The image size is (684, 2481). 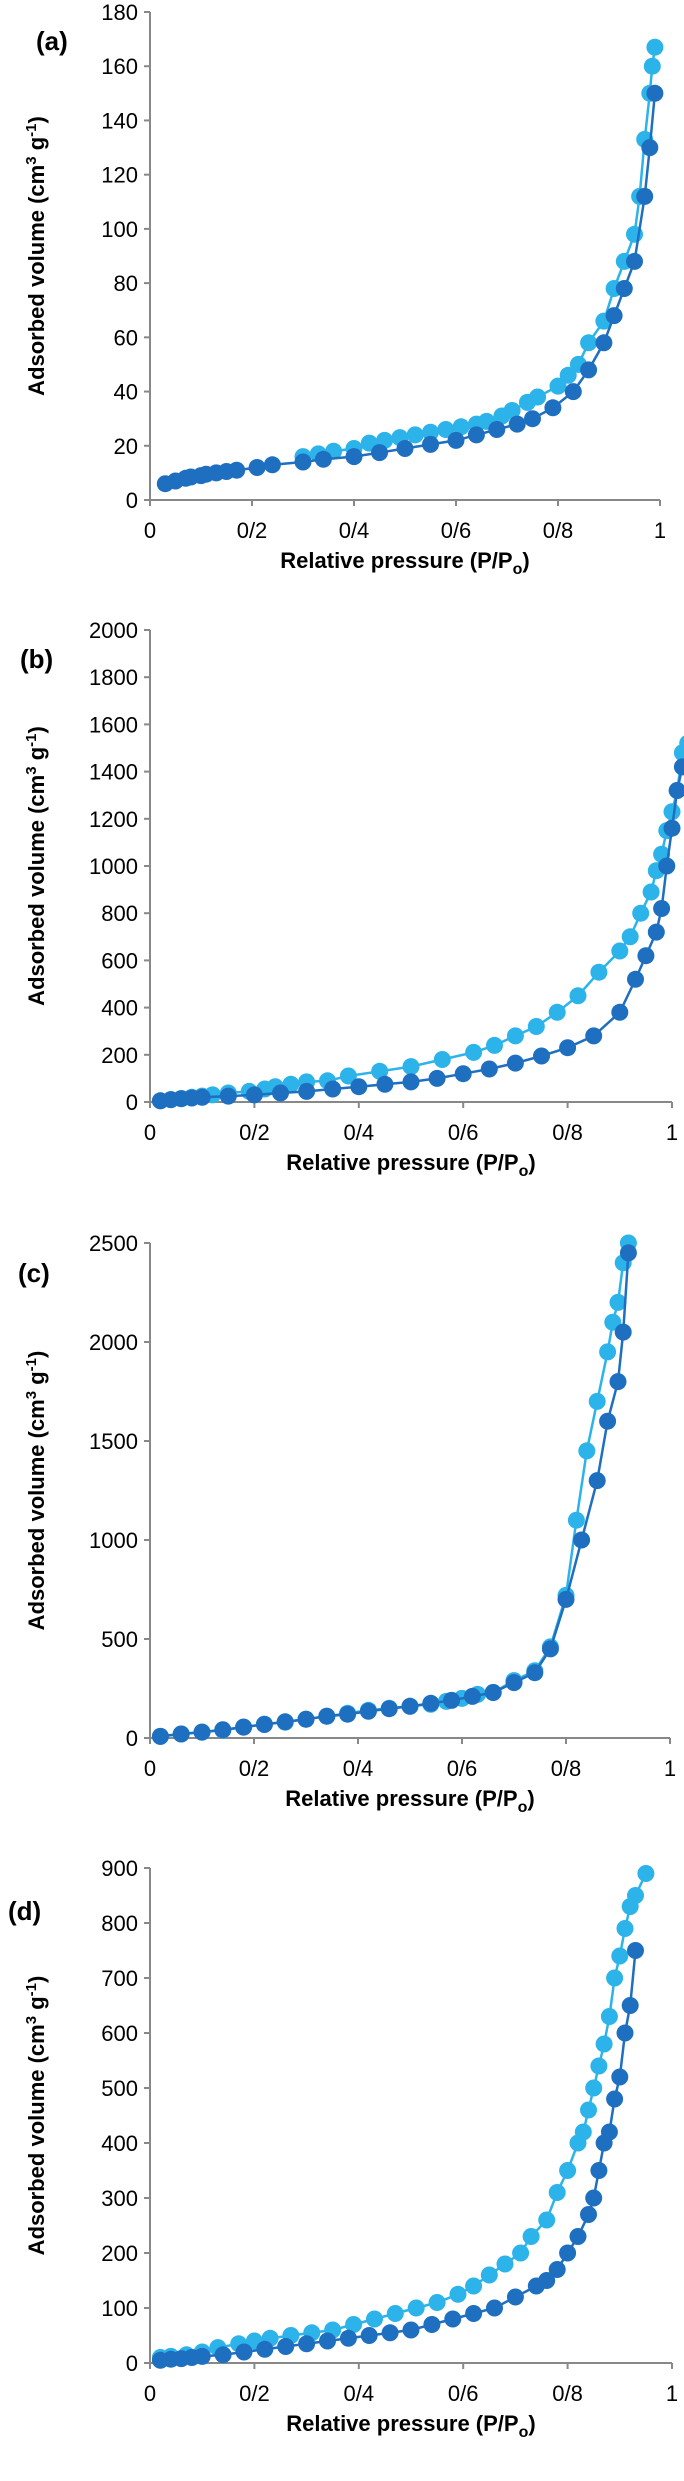 I want to click on x-tick-label: 0/4, so click(x=358, y=1768).